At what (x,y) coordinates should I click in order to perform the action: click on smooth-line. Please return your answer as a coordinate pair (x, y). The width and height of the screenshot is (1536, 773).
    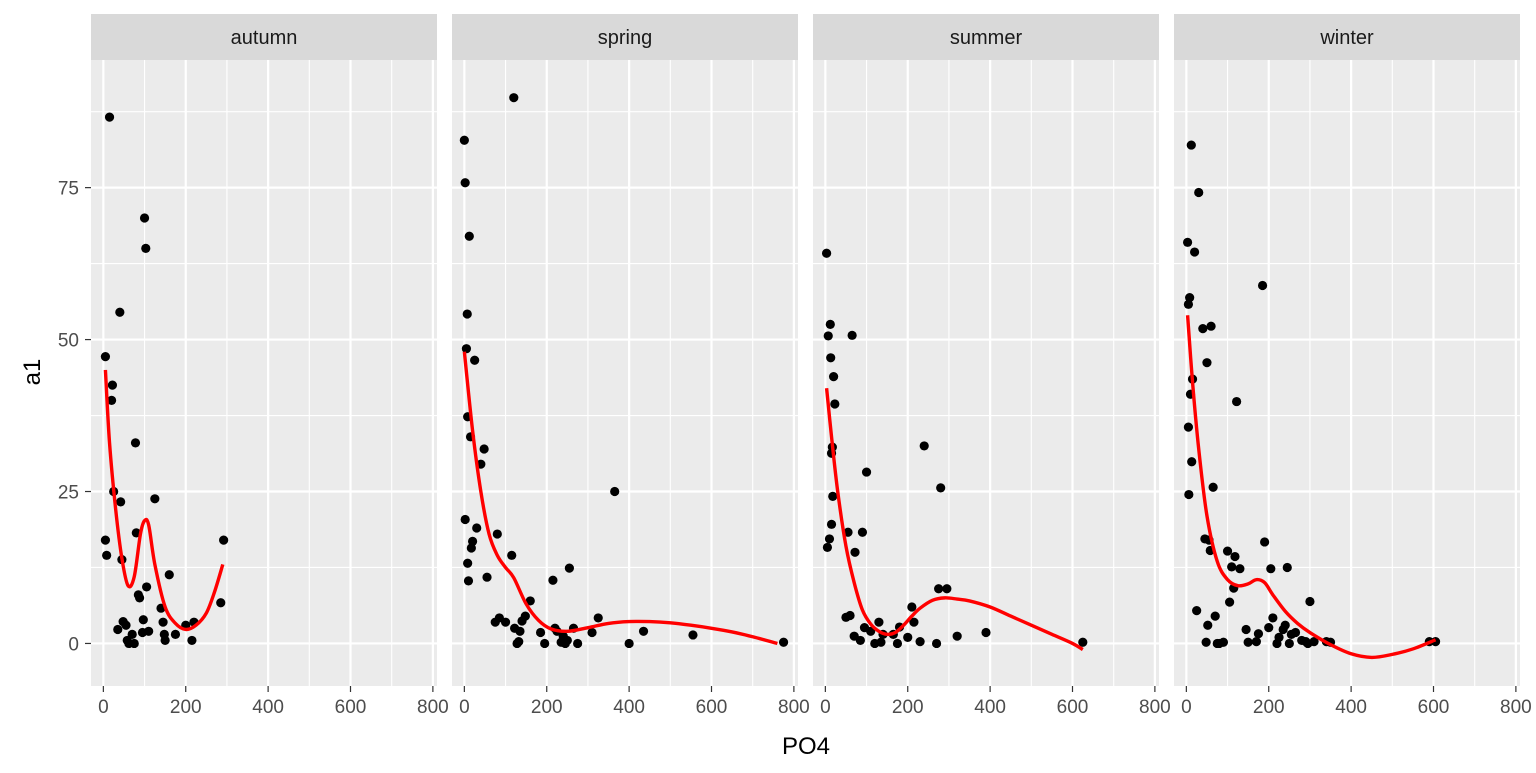
    Looking at the image, I should click on (1311, 487).